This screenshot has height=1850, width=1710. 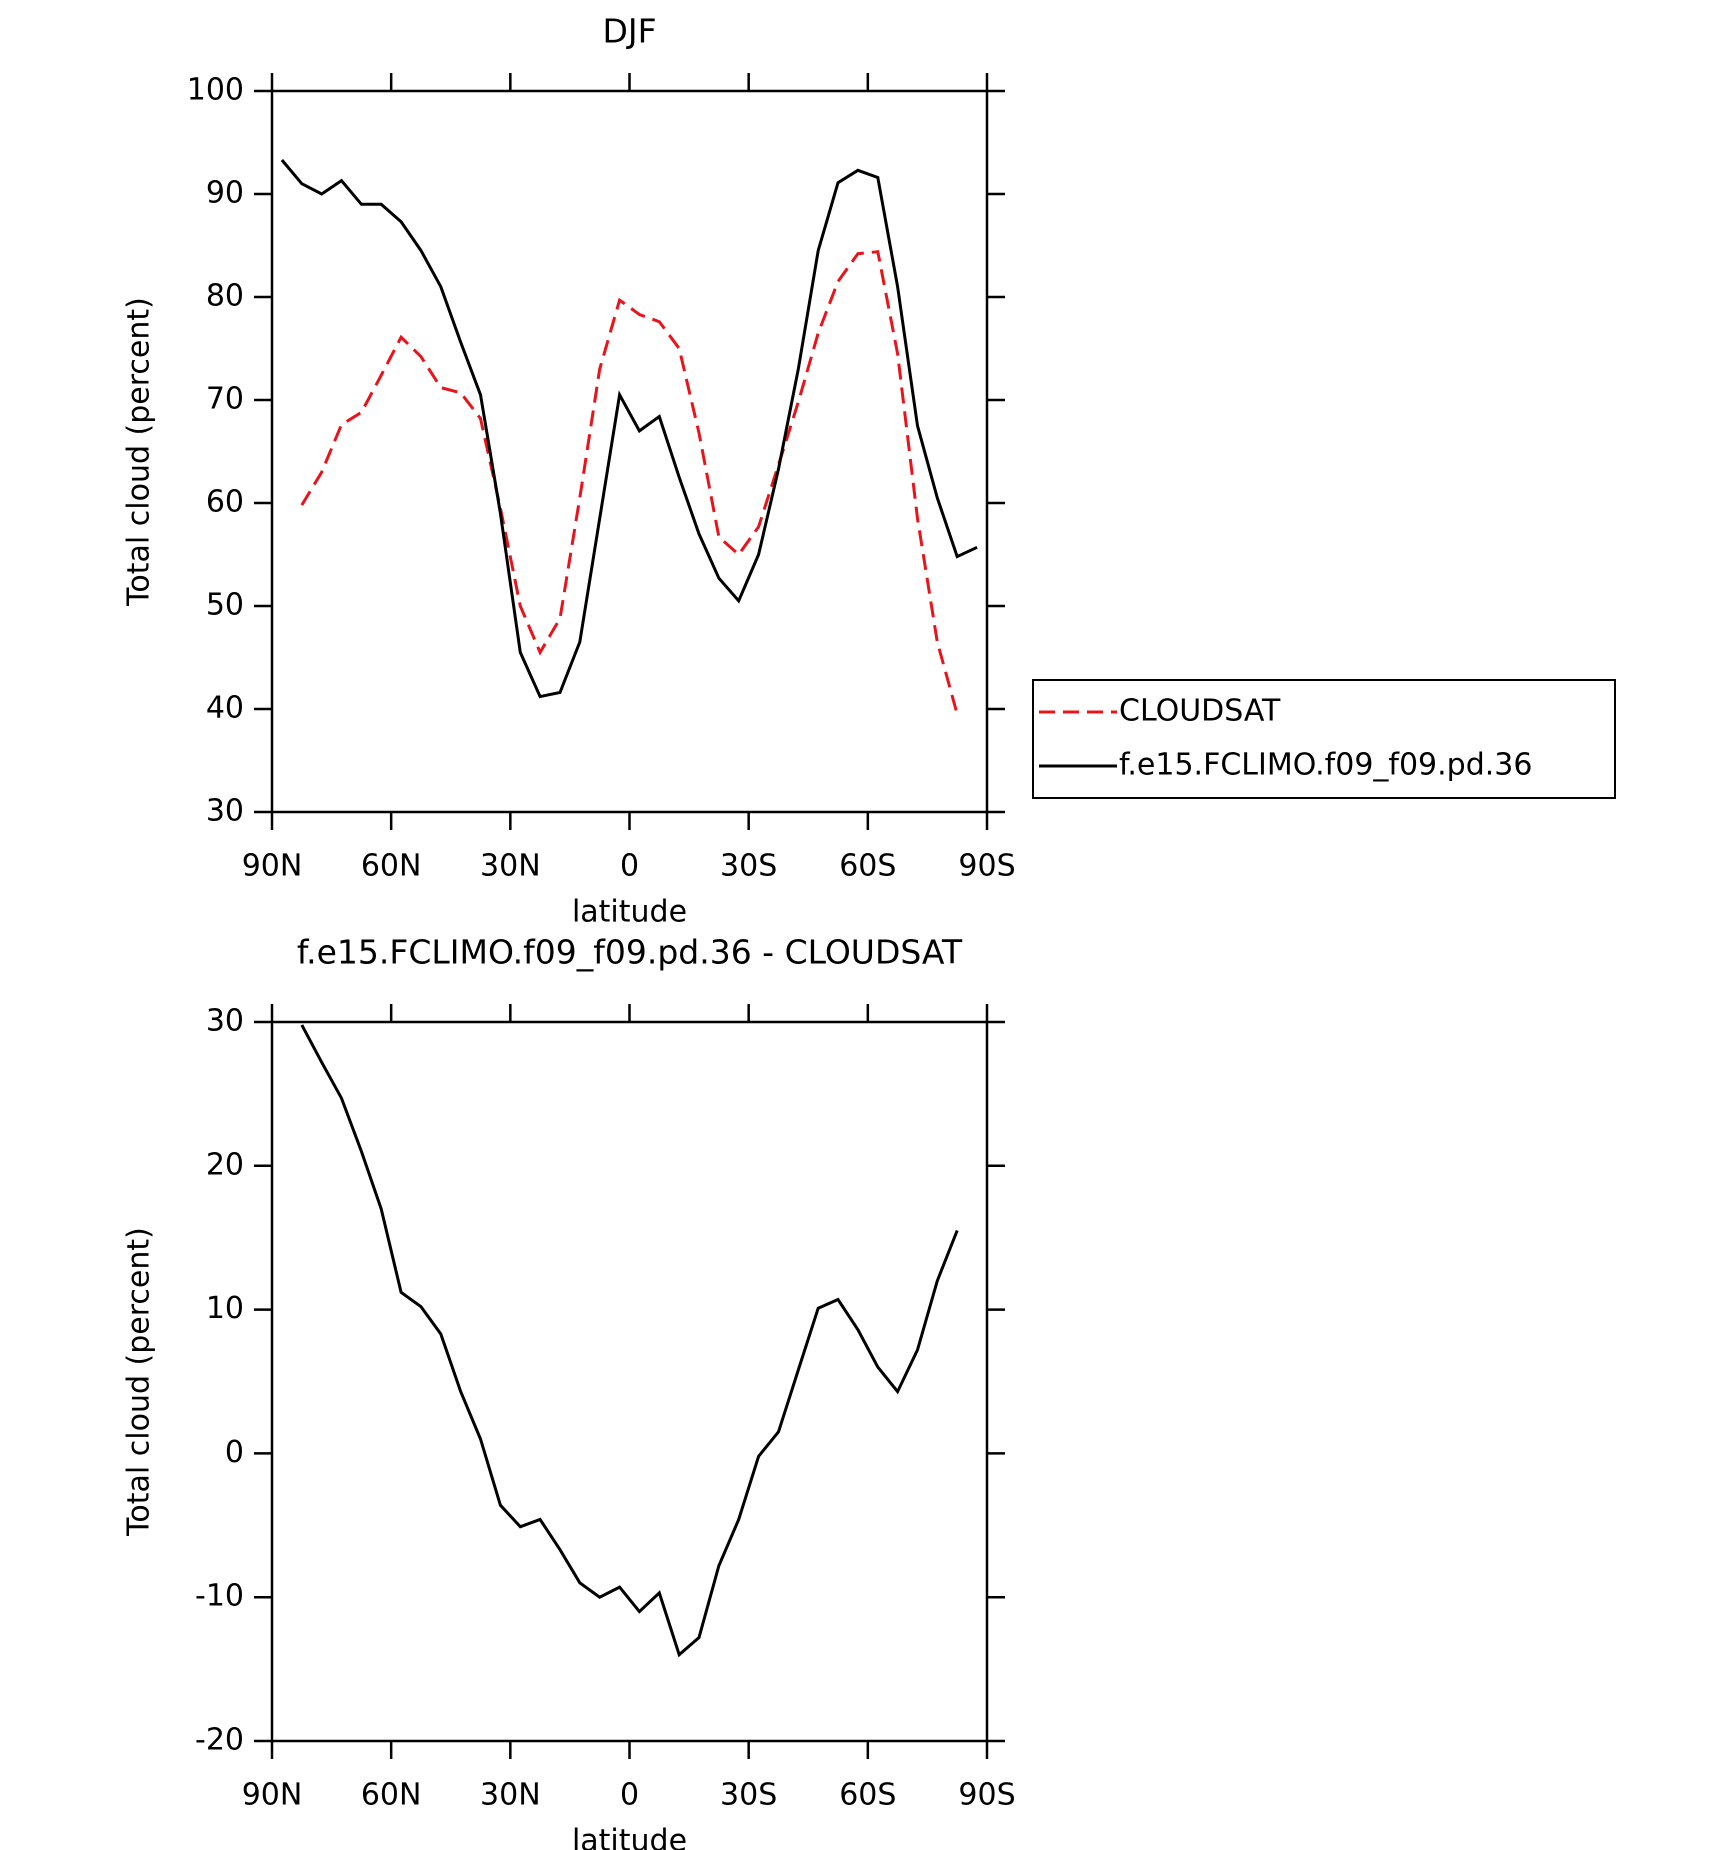 I want to click on y-tick-label: 0, so click(x=234, y=1452).